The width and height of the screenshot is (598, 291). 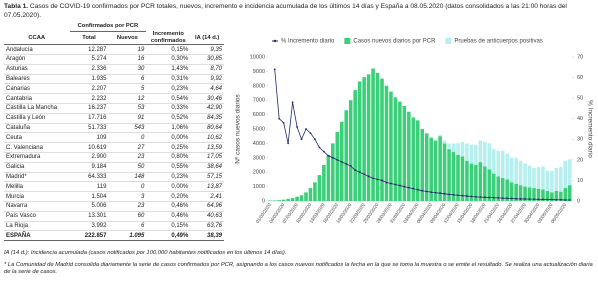 What do you see at coordinates (127, 69) in the screenshot?
I see `table-cell: 30` at bounding box center [127, 69].